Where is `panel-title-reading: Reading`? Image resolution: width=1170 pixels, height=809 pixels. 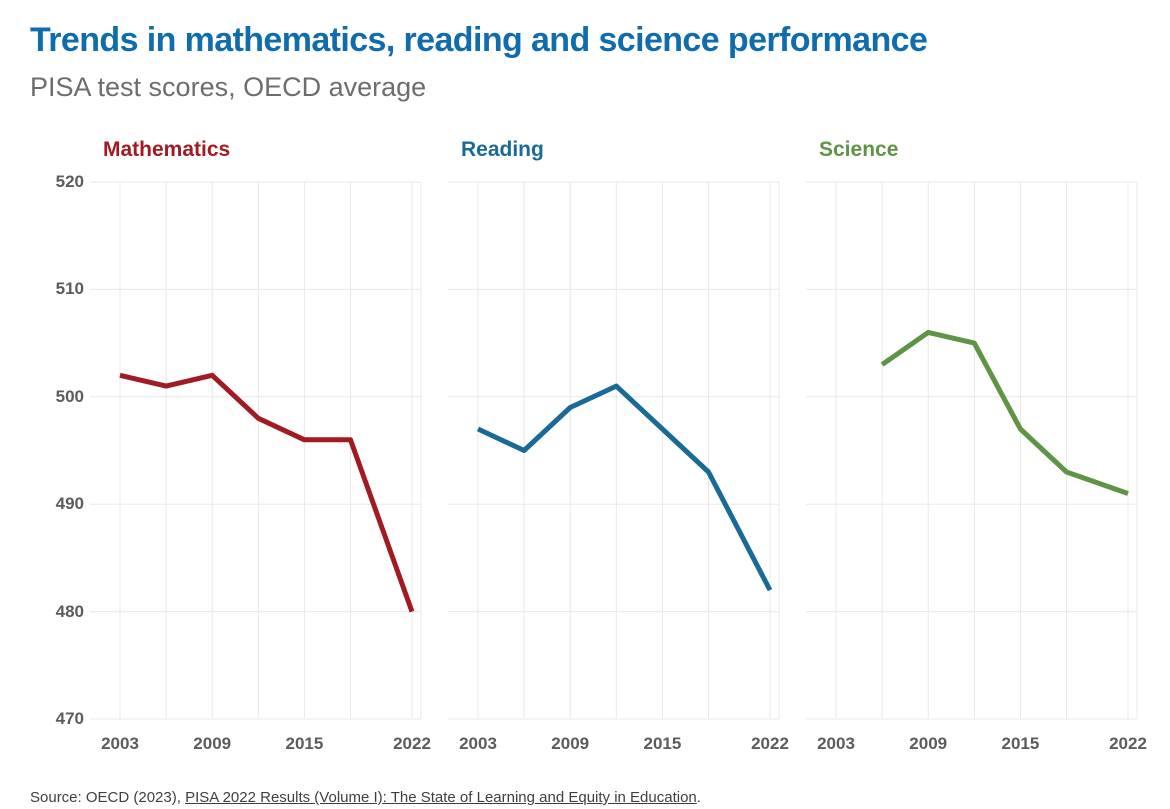
panel-title-reading: Reading is located at coordinates (502, 149).